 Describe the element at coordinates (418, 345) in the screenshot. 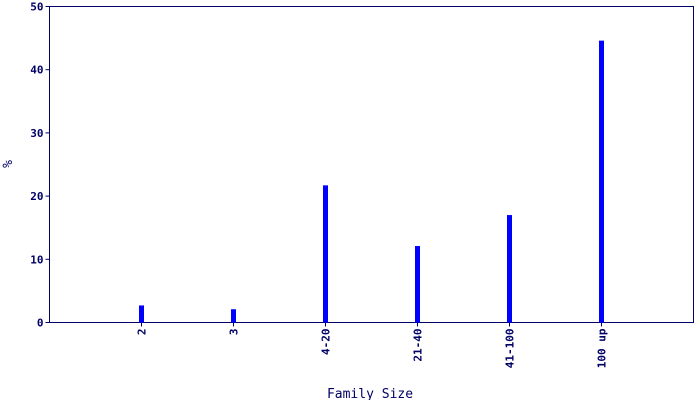

I see `x-tick-label: 21-40` at that location.